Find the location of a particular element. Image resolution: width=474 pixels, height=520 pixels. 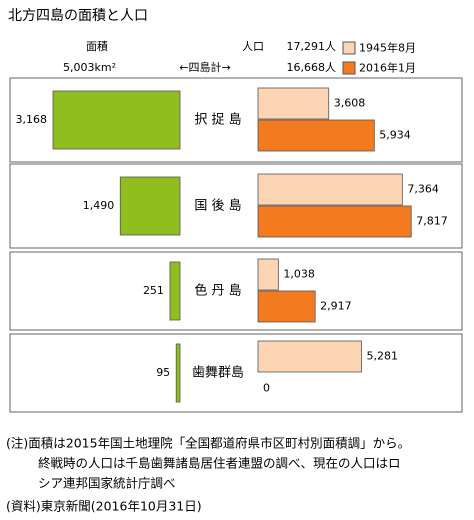

population-total: 17,291人 is located at coordinates (312, 46).